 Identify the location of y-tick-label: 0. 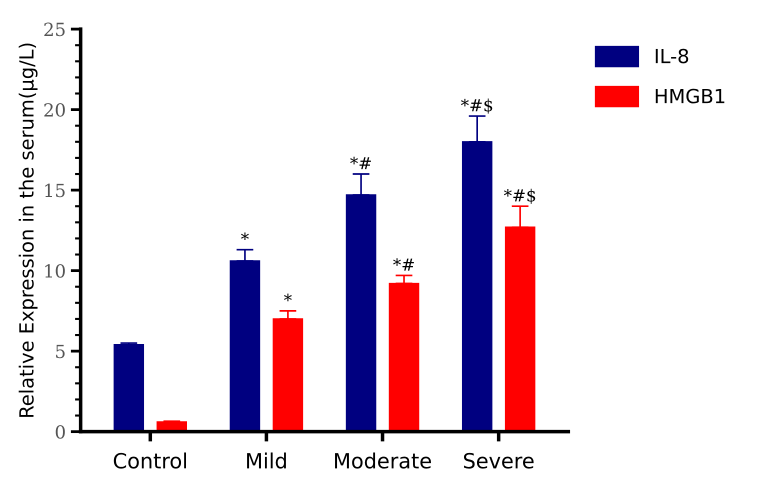
(60, 432).